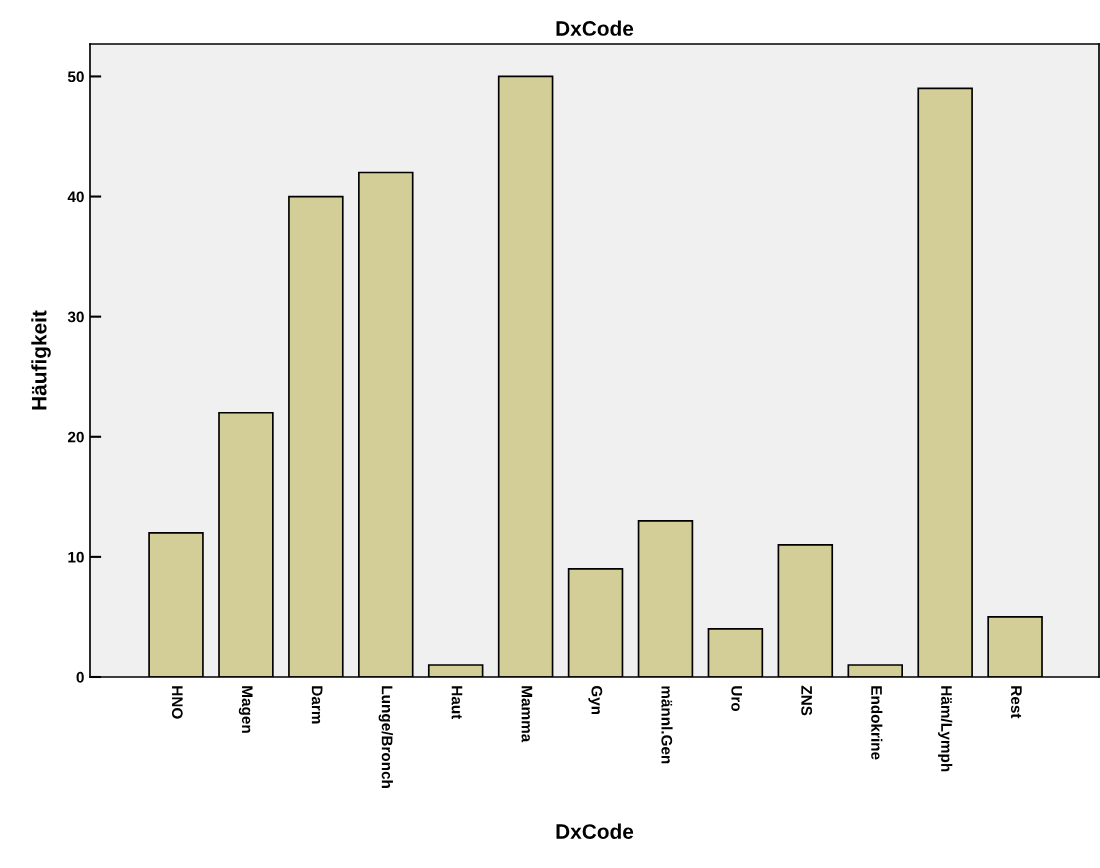 The height and width of the screenshot is (868, 1100). I want to click on y-axis-title: Häufigkeit, so click(41, 360).